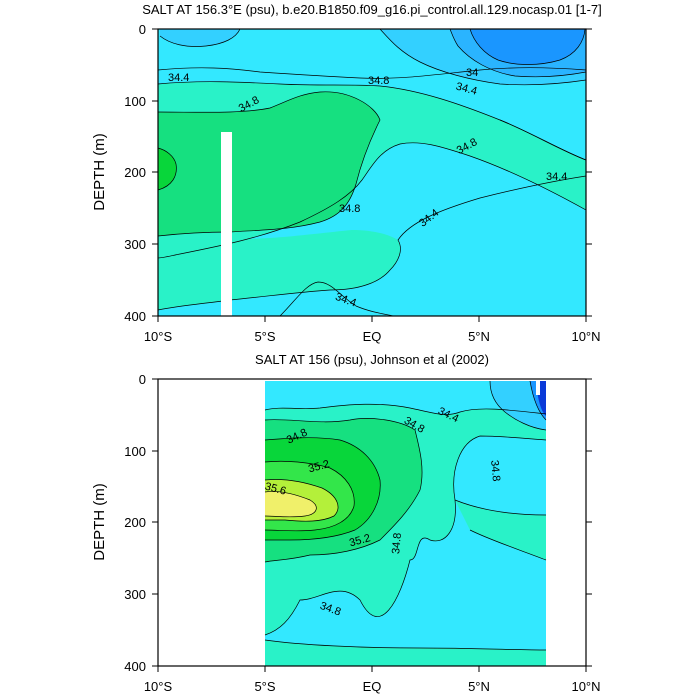 This screenshot has width=700, height=700. What do you see at coordinates (99, 522) in the screenshot?
I see `bottom-y-axis-label: DEPTH (m)` at bounding box center [99, 522].